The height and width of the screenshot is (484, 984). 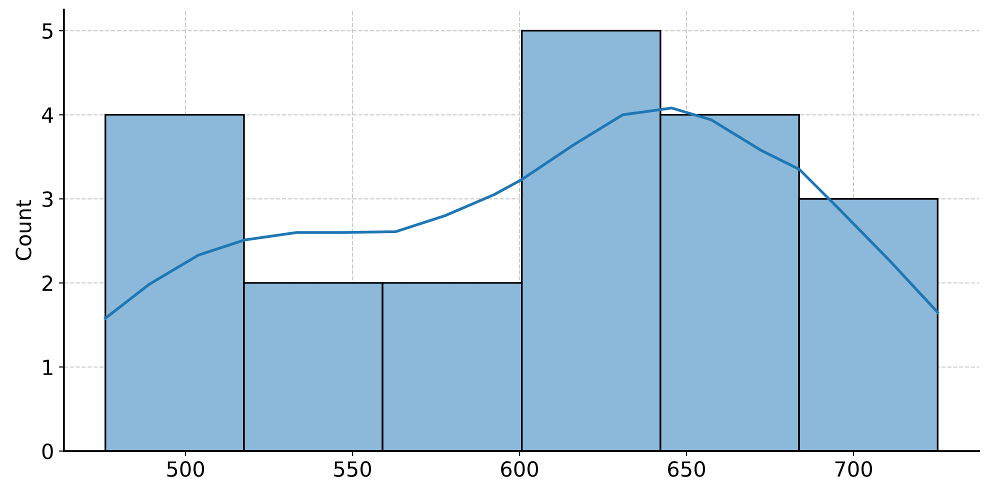 What do you see at coordinates (47, 367) in the screenshot?
I see `y-tick-label: 1` at bounding box center [47, 367].